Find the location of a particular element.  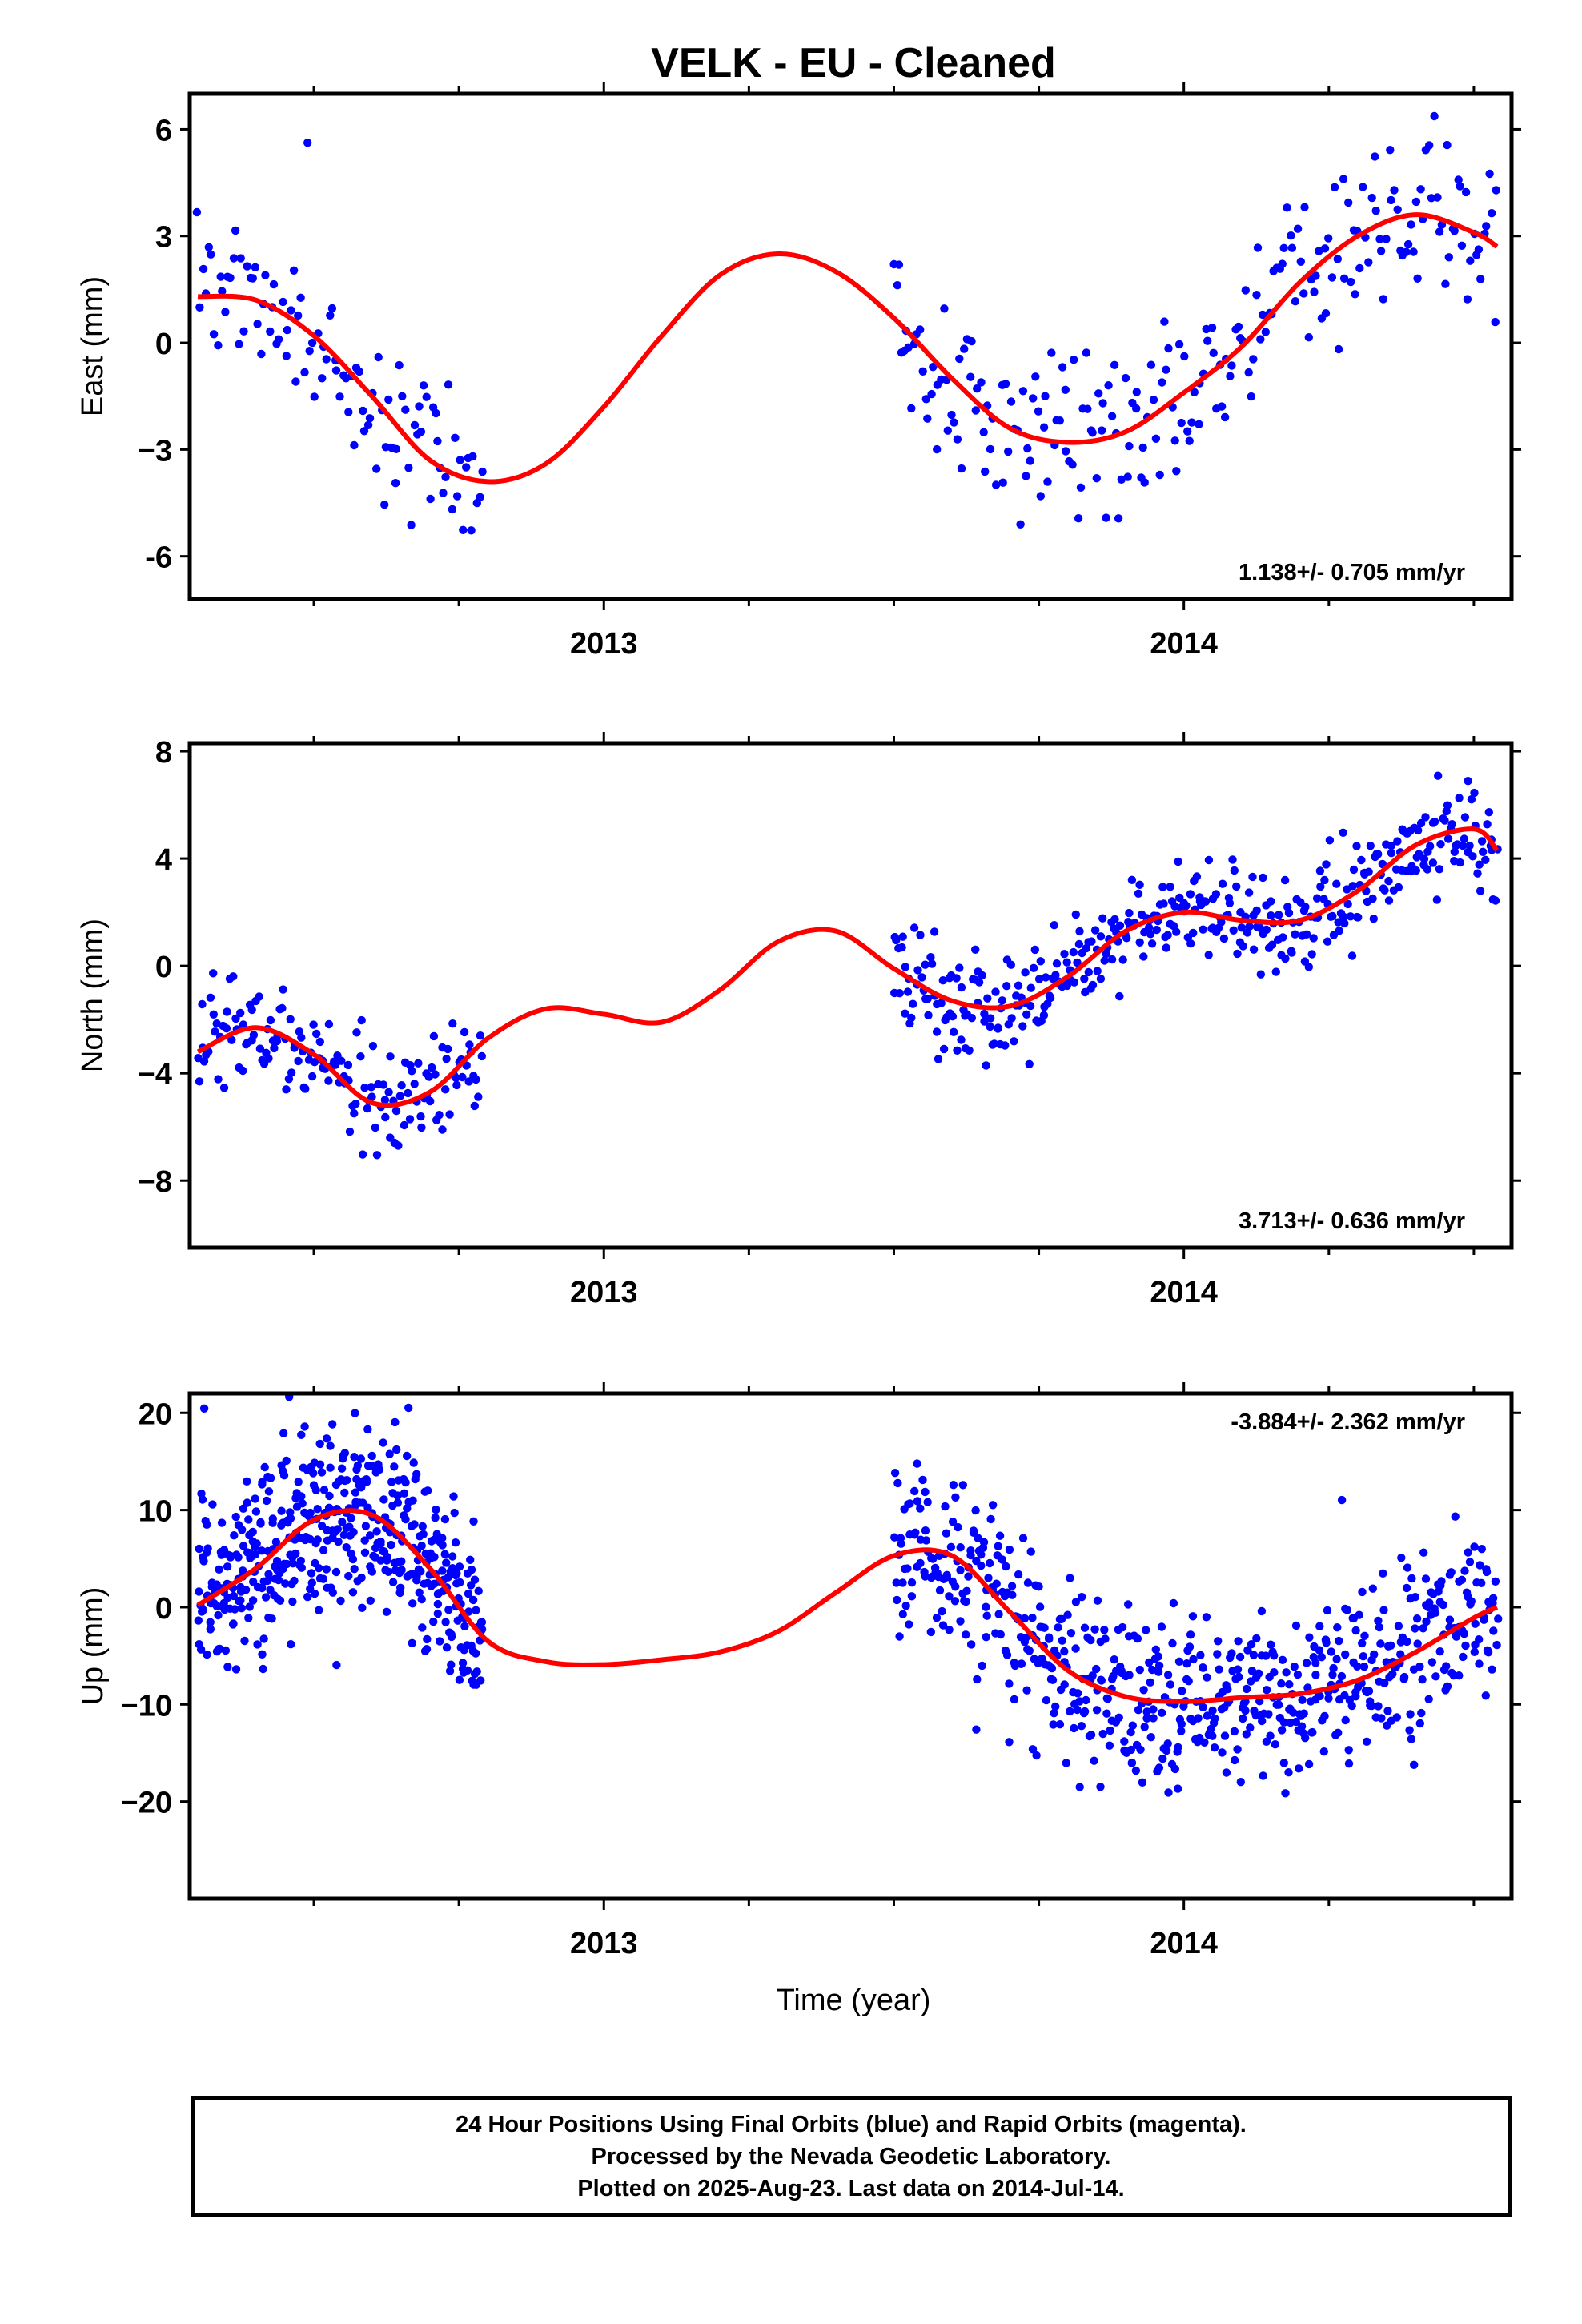

y-tick-label: 0 is located at coordinates (164, 967).